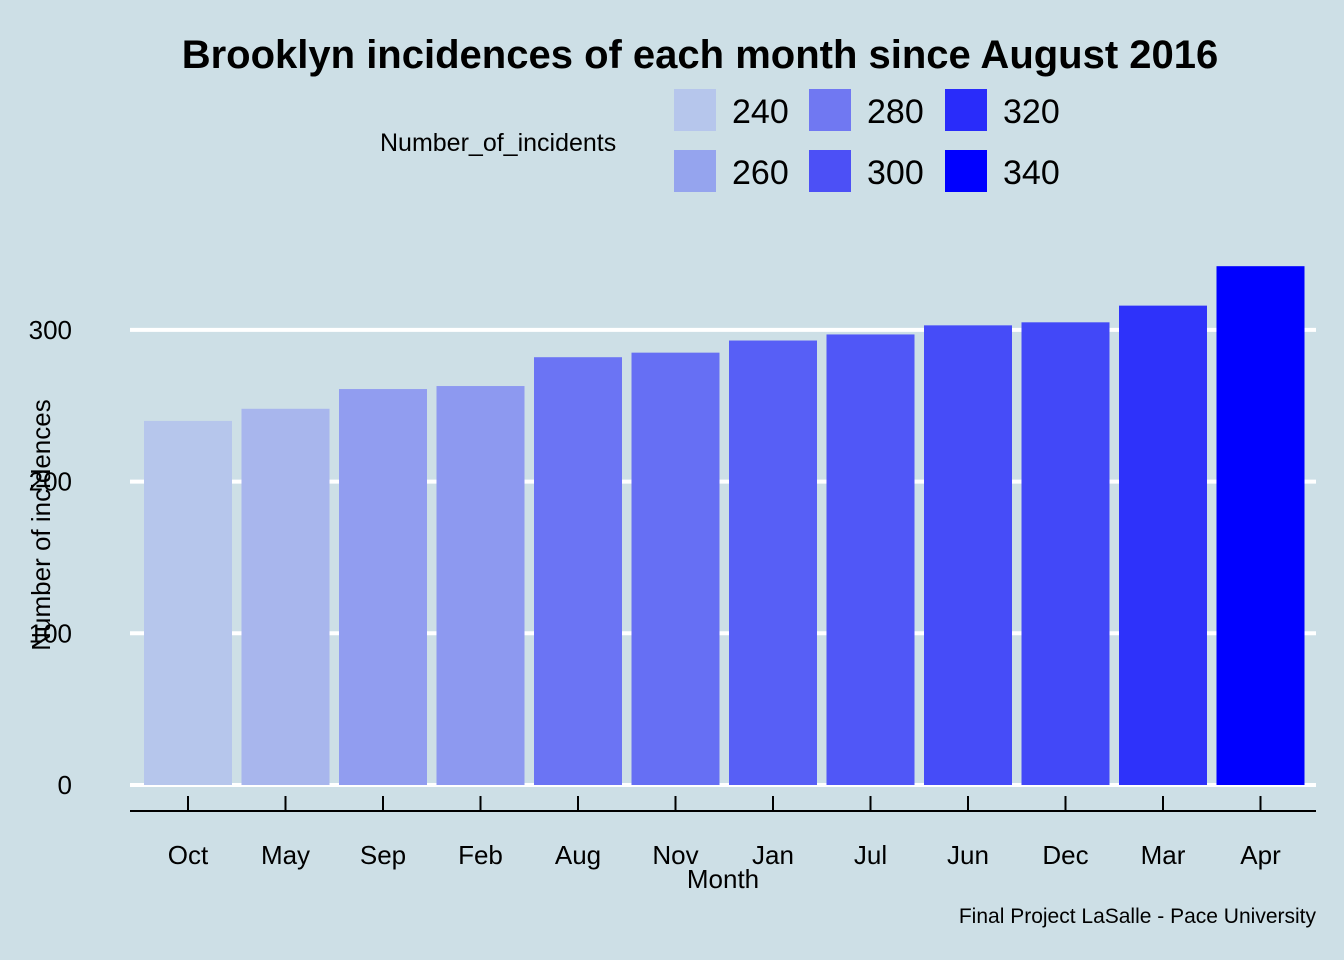 Image resolution: width=1344 pixels, height=960 pixels. I want to click on x-tick-label: Sep, so click(383, 855).